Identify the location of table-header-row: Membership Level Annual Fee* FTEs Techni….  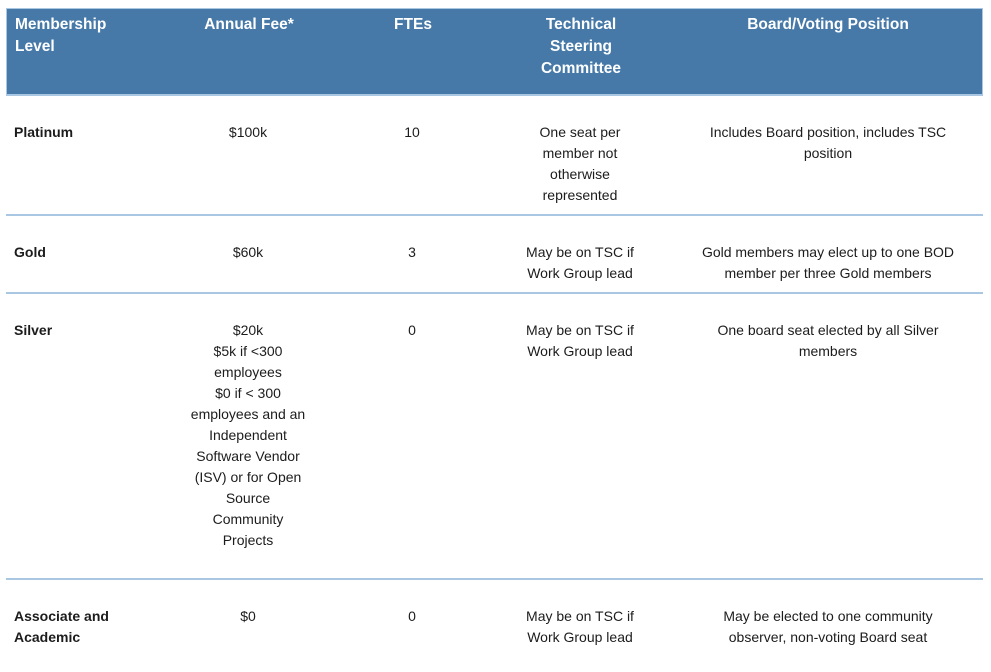
(494, 52).